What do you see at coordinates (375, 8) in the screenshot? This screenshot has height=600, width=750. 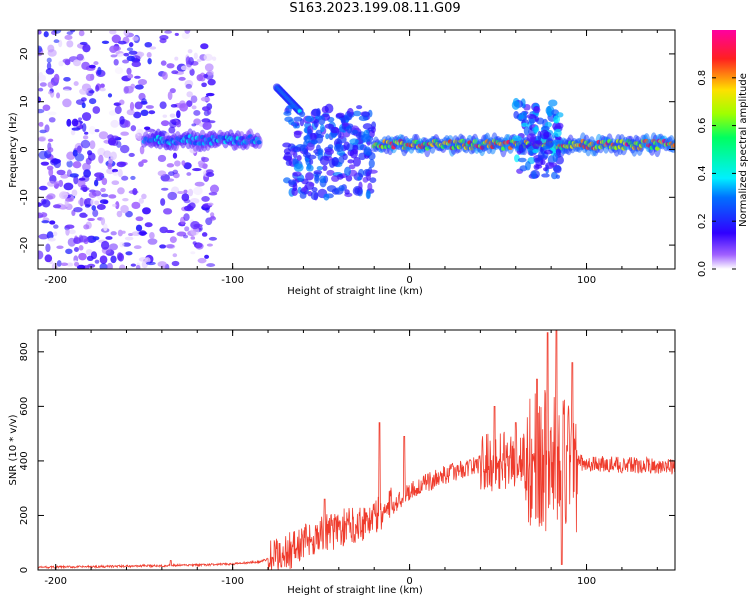 I see `figure-title: S163.2023.199.08.11.G09` at bounding box center [375, 8].